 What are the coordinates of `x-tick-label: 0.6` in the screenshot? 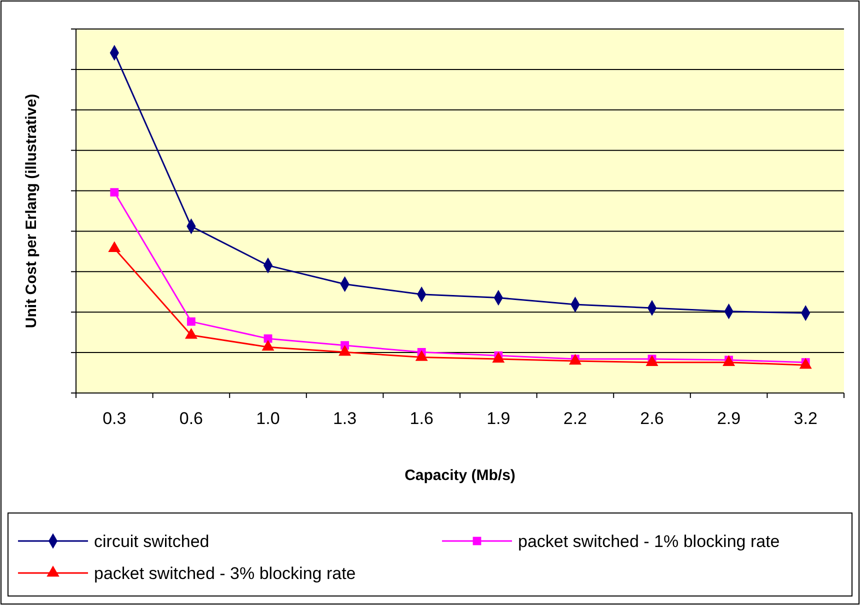 It's located at (191, 418).